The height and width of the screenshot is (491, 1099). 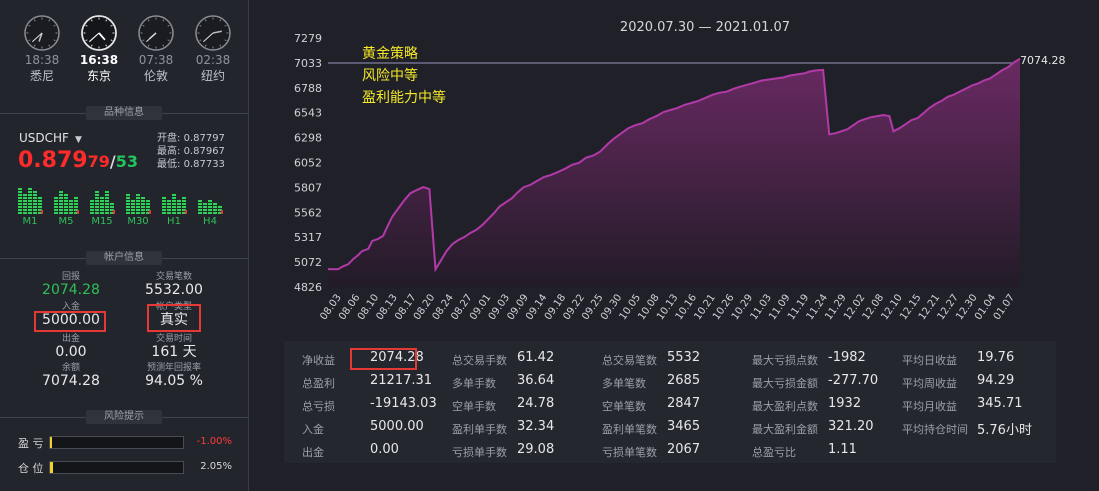 What do you see at coordinates (308, 187) in the screenshot?
I see `y-tick-label: 5807` at bounding box center [308, 187].